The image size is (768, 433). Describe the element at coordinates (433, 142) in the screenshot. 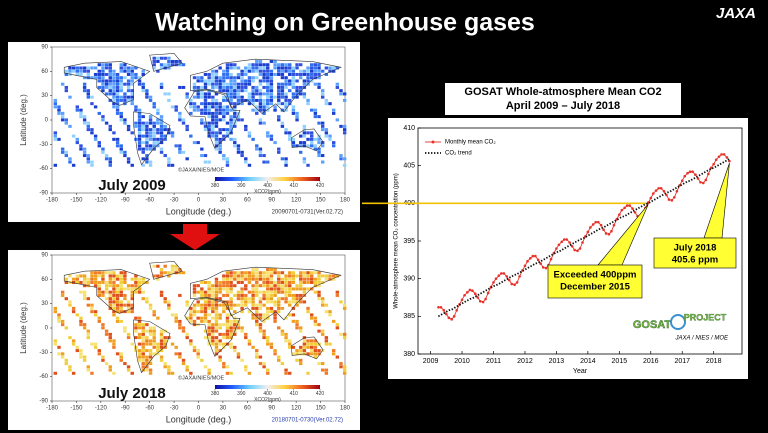

I see `legend-marker` at that location.